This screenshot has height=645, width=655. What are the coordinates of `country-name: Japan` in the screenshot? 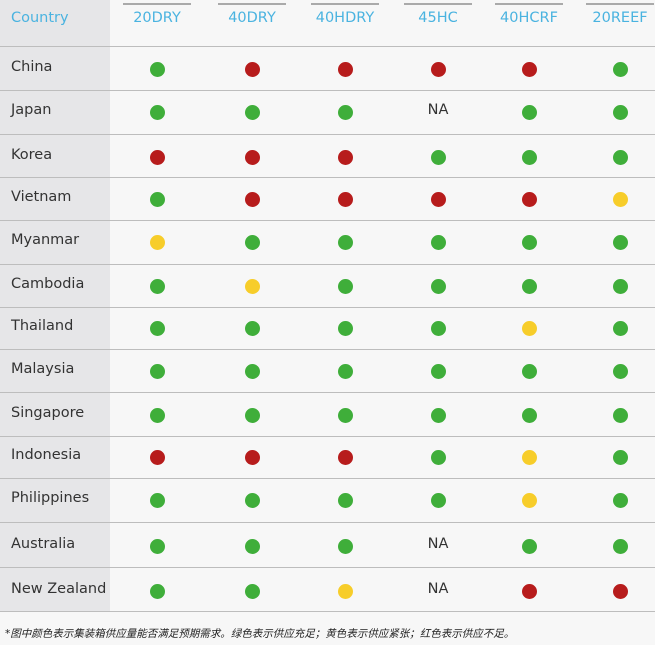 It's located at (31, 110).